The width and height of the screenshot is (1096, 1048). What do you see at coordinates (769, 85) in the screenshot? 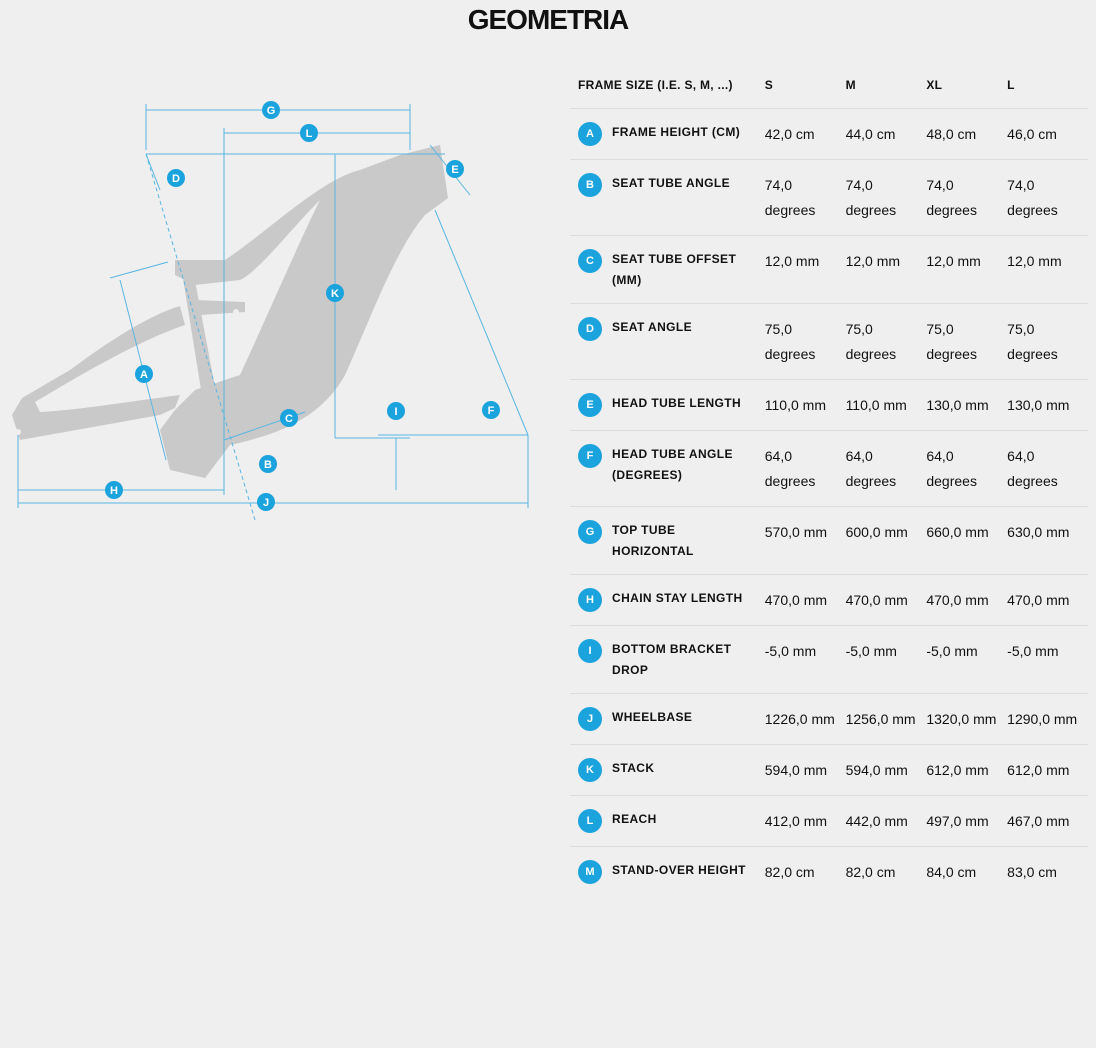
I see `header-size-s: S` at bounding box center [769, 85].